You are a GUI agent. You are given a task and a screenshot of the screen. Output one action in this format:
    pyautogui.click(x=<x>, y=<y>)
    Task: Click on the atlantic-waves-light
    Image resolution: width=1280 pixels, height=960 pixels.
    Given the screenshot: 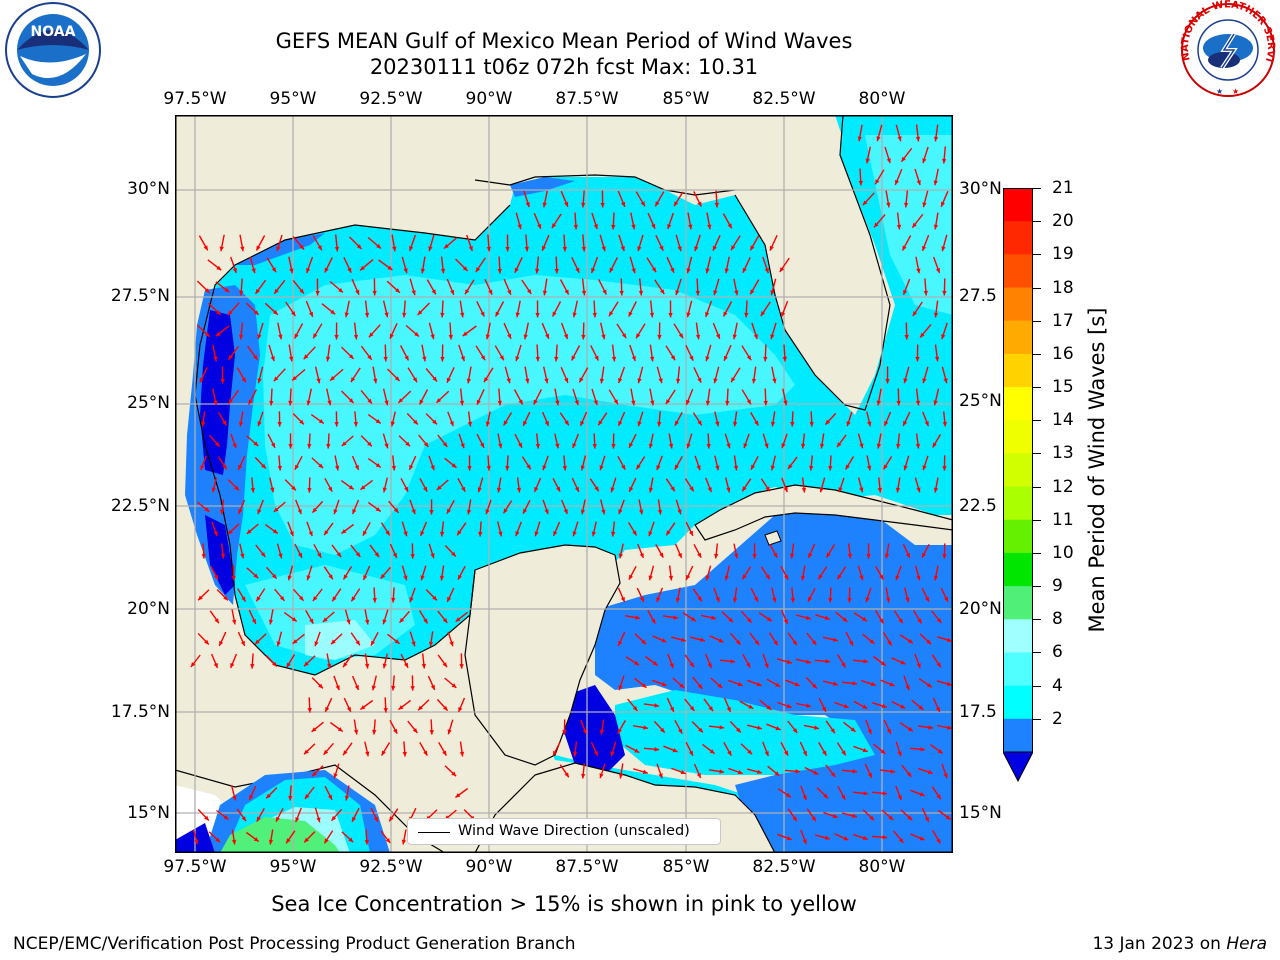 What is the action you would take?
    pyautogui.click(x=909, y=225)
    